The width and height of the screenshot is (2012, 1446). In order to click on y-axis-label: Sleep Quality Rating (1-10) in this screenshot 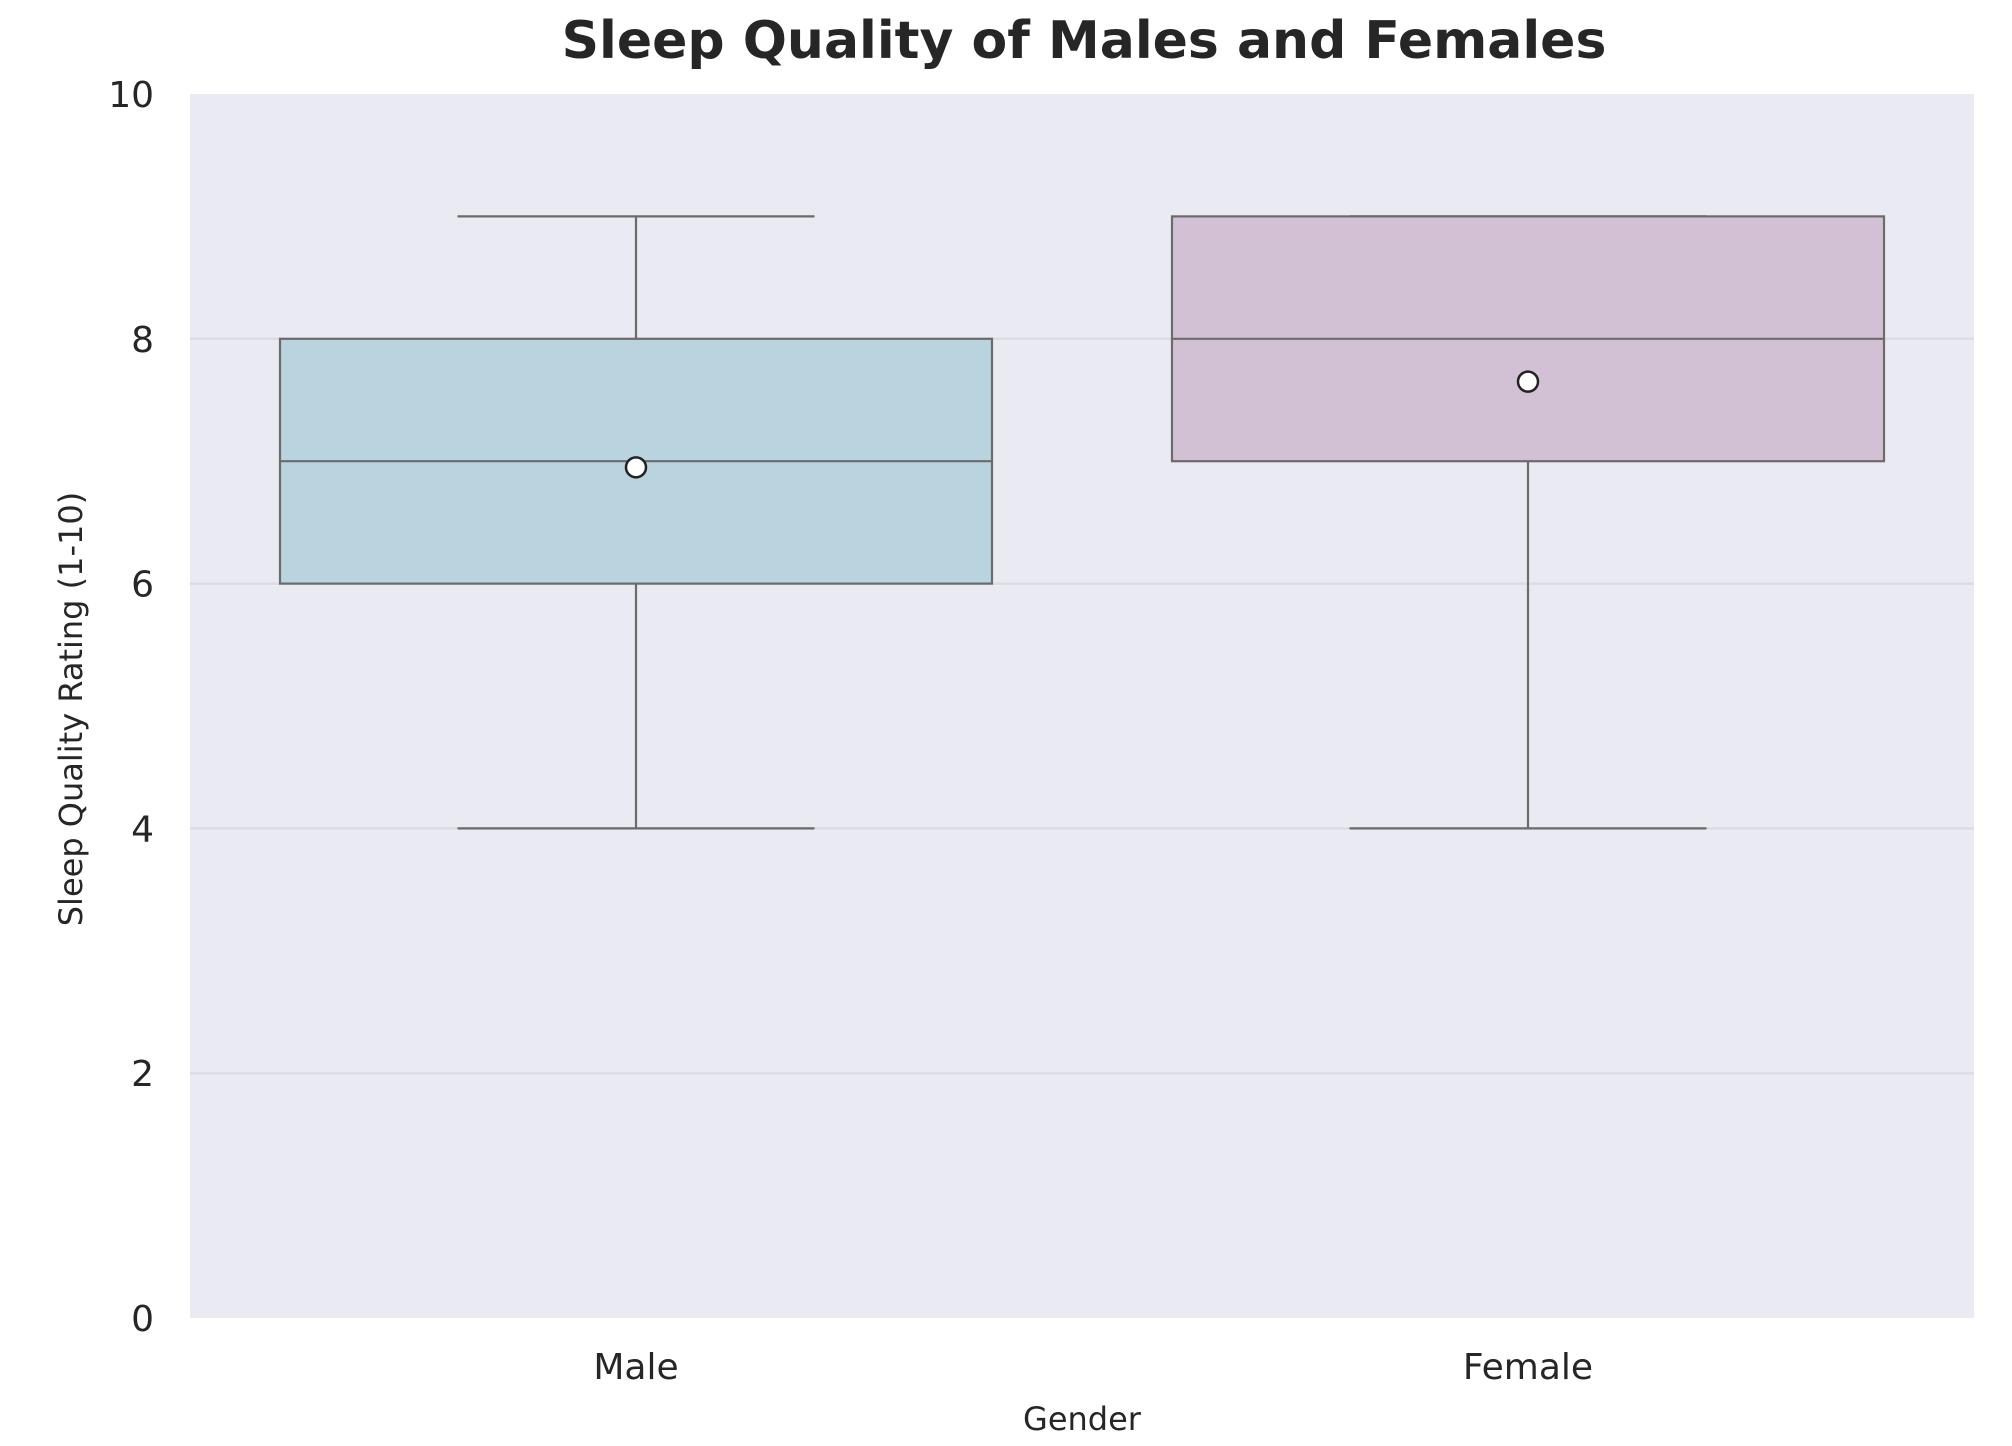, I will do `click(71, 709)`.